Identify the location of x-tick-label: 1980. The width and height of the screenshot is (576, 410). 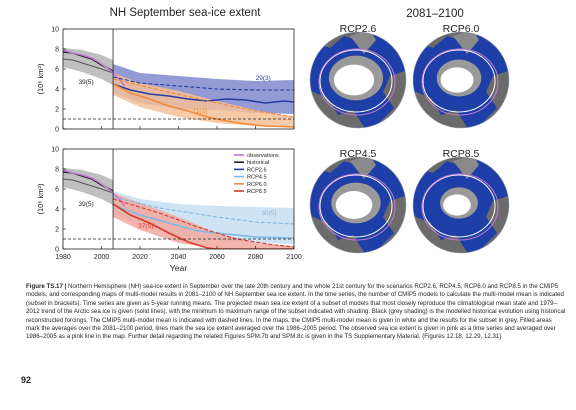
(63, 257).